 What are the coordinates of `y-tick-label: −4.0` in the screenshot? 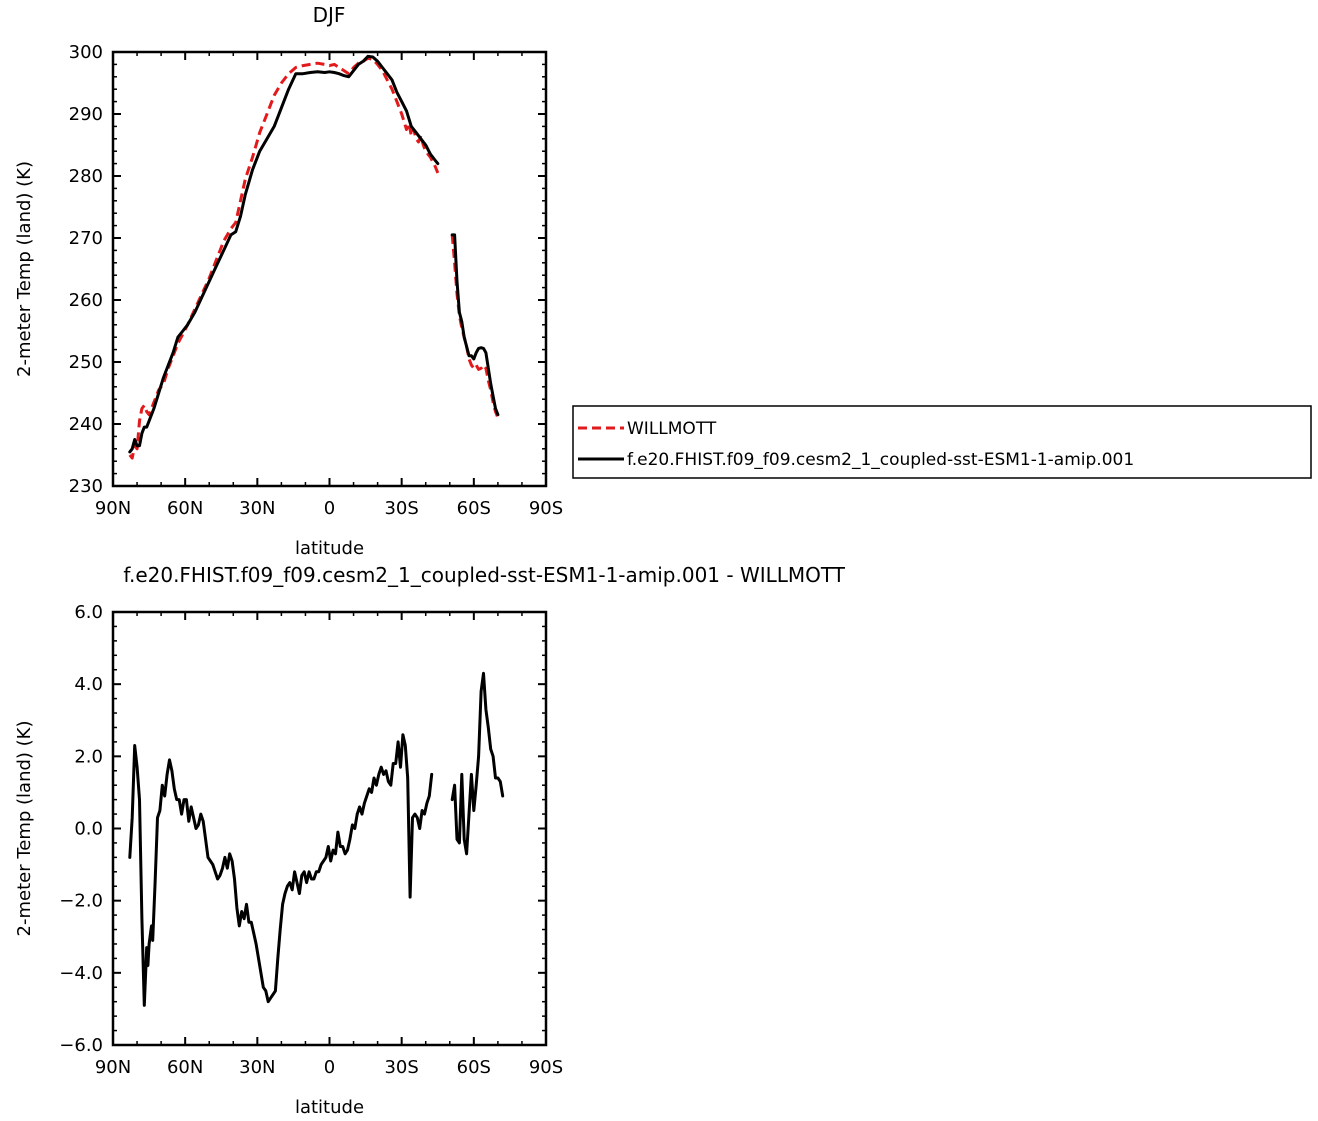 It's located at (81, 973).